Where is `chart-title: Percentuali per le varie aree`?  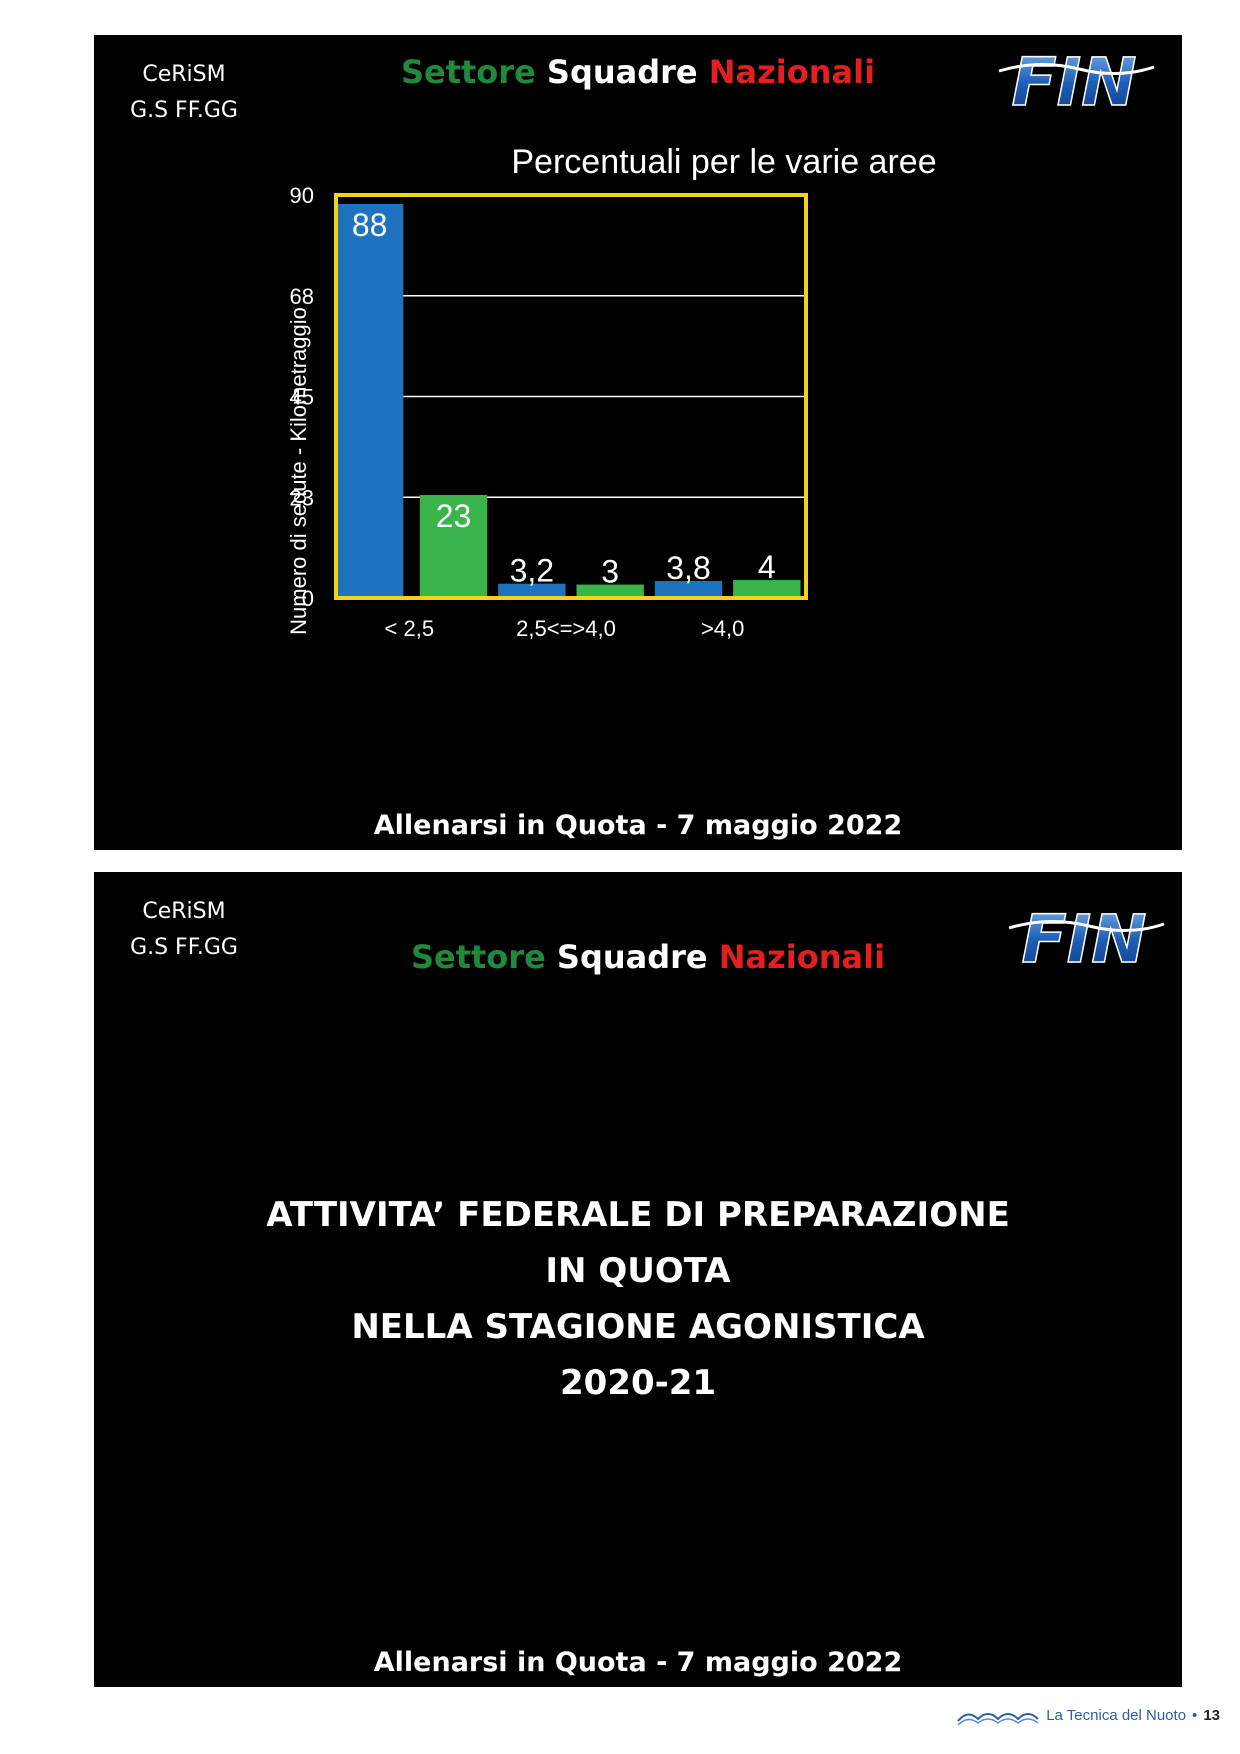
chart-title: Percentuali per le varie aree is located at coordinates (724, 162).